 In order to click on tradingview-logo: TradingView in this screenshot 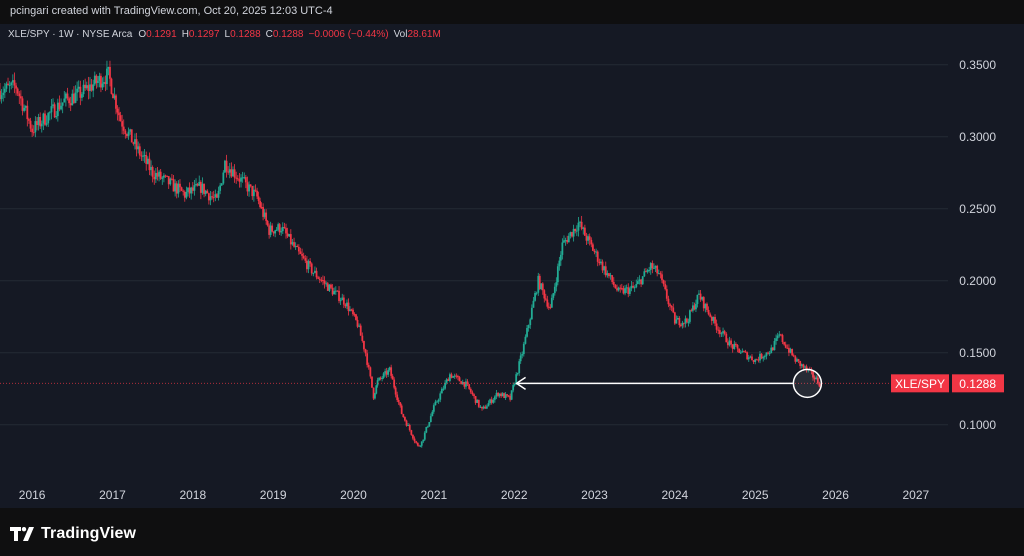, I will do `click(73, 534)`.